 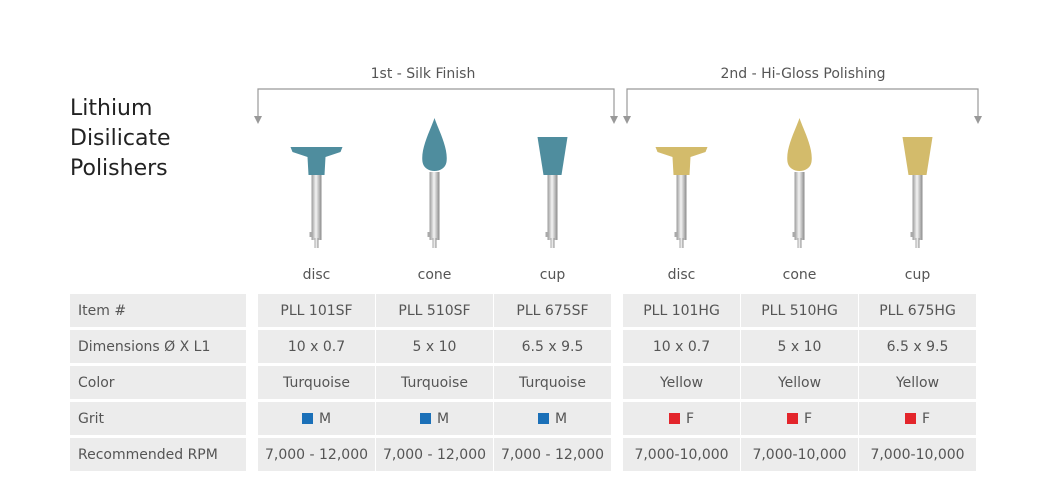 I want to click on arrow-heads, so click(x=618, y=120).